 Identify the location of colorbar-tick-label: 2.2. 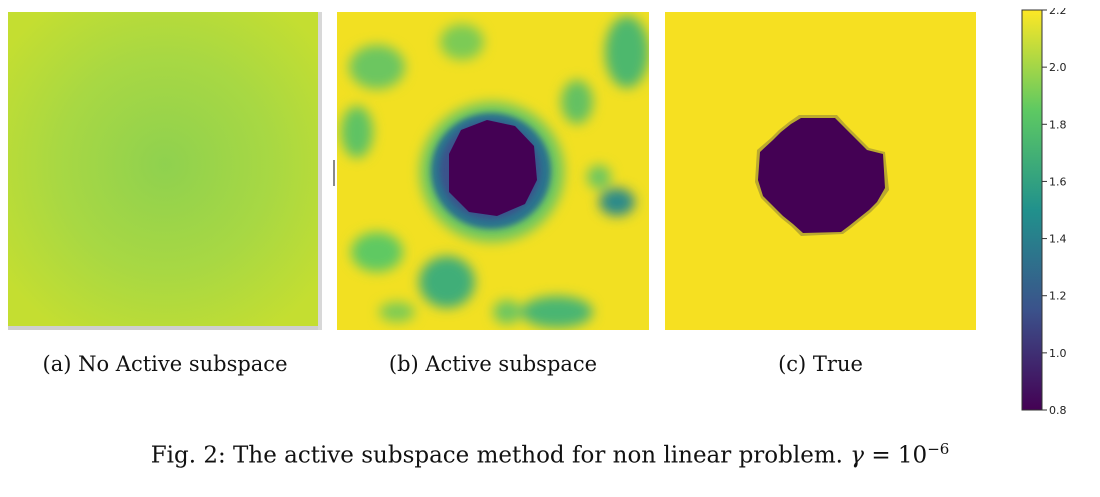
(1058, 12).